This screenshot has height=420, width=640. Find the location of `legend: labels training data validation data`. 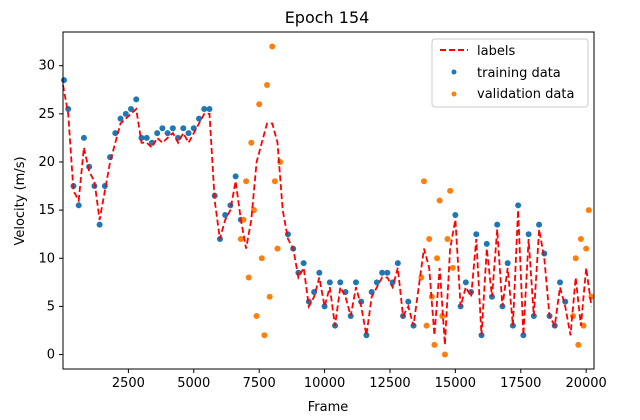

legend: labels training data validation data is located at coordinates (510, 73).